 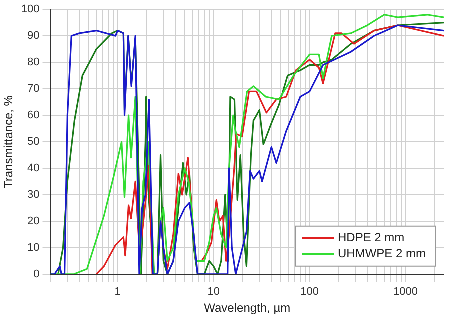 What do you see at coordinates (34, 194) in the screenshot?
I see `y-tick-label: 30` at bounding box center [34, 194].